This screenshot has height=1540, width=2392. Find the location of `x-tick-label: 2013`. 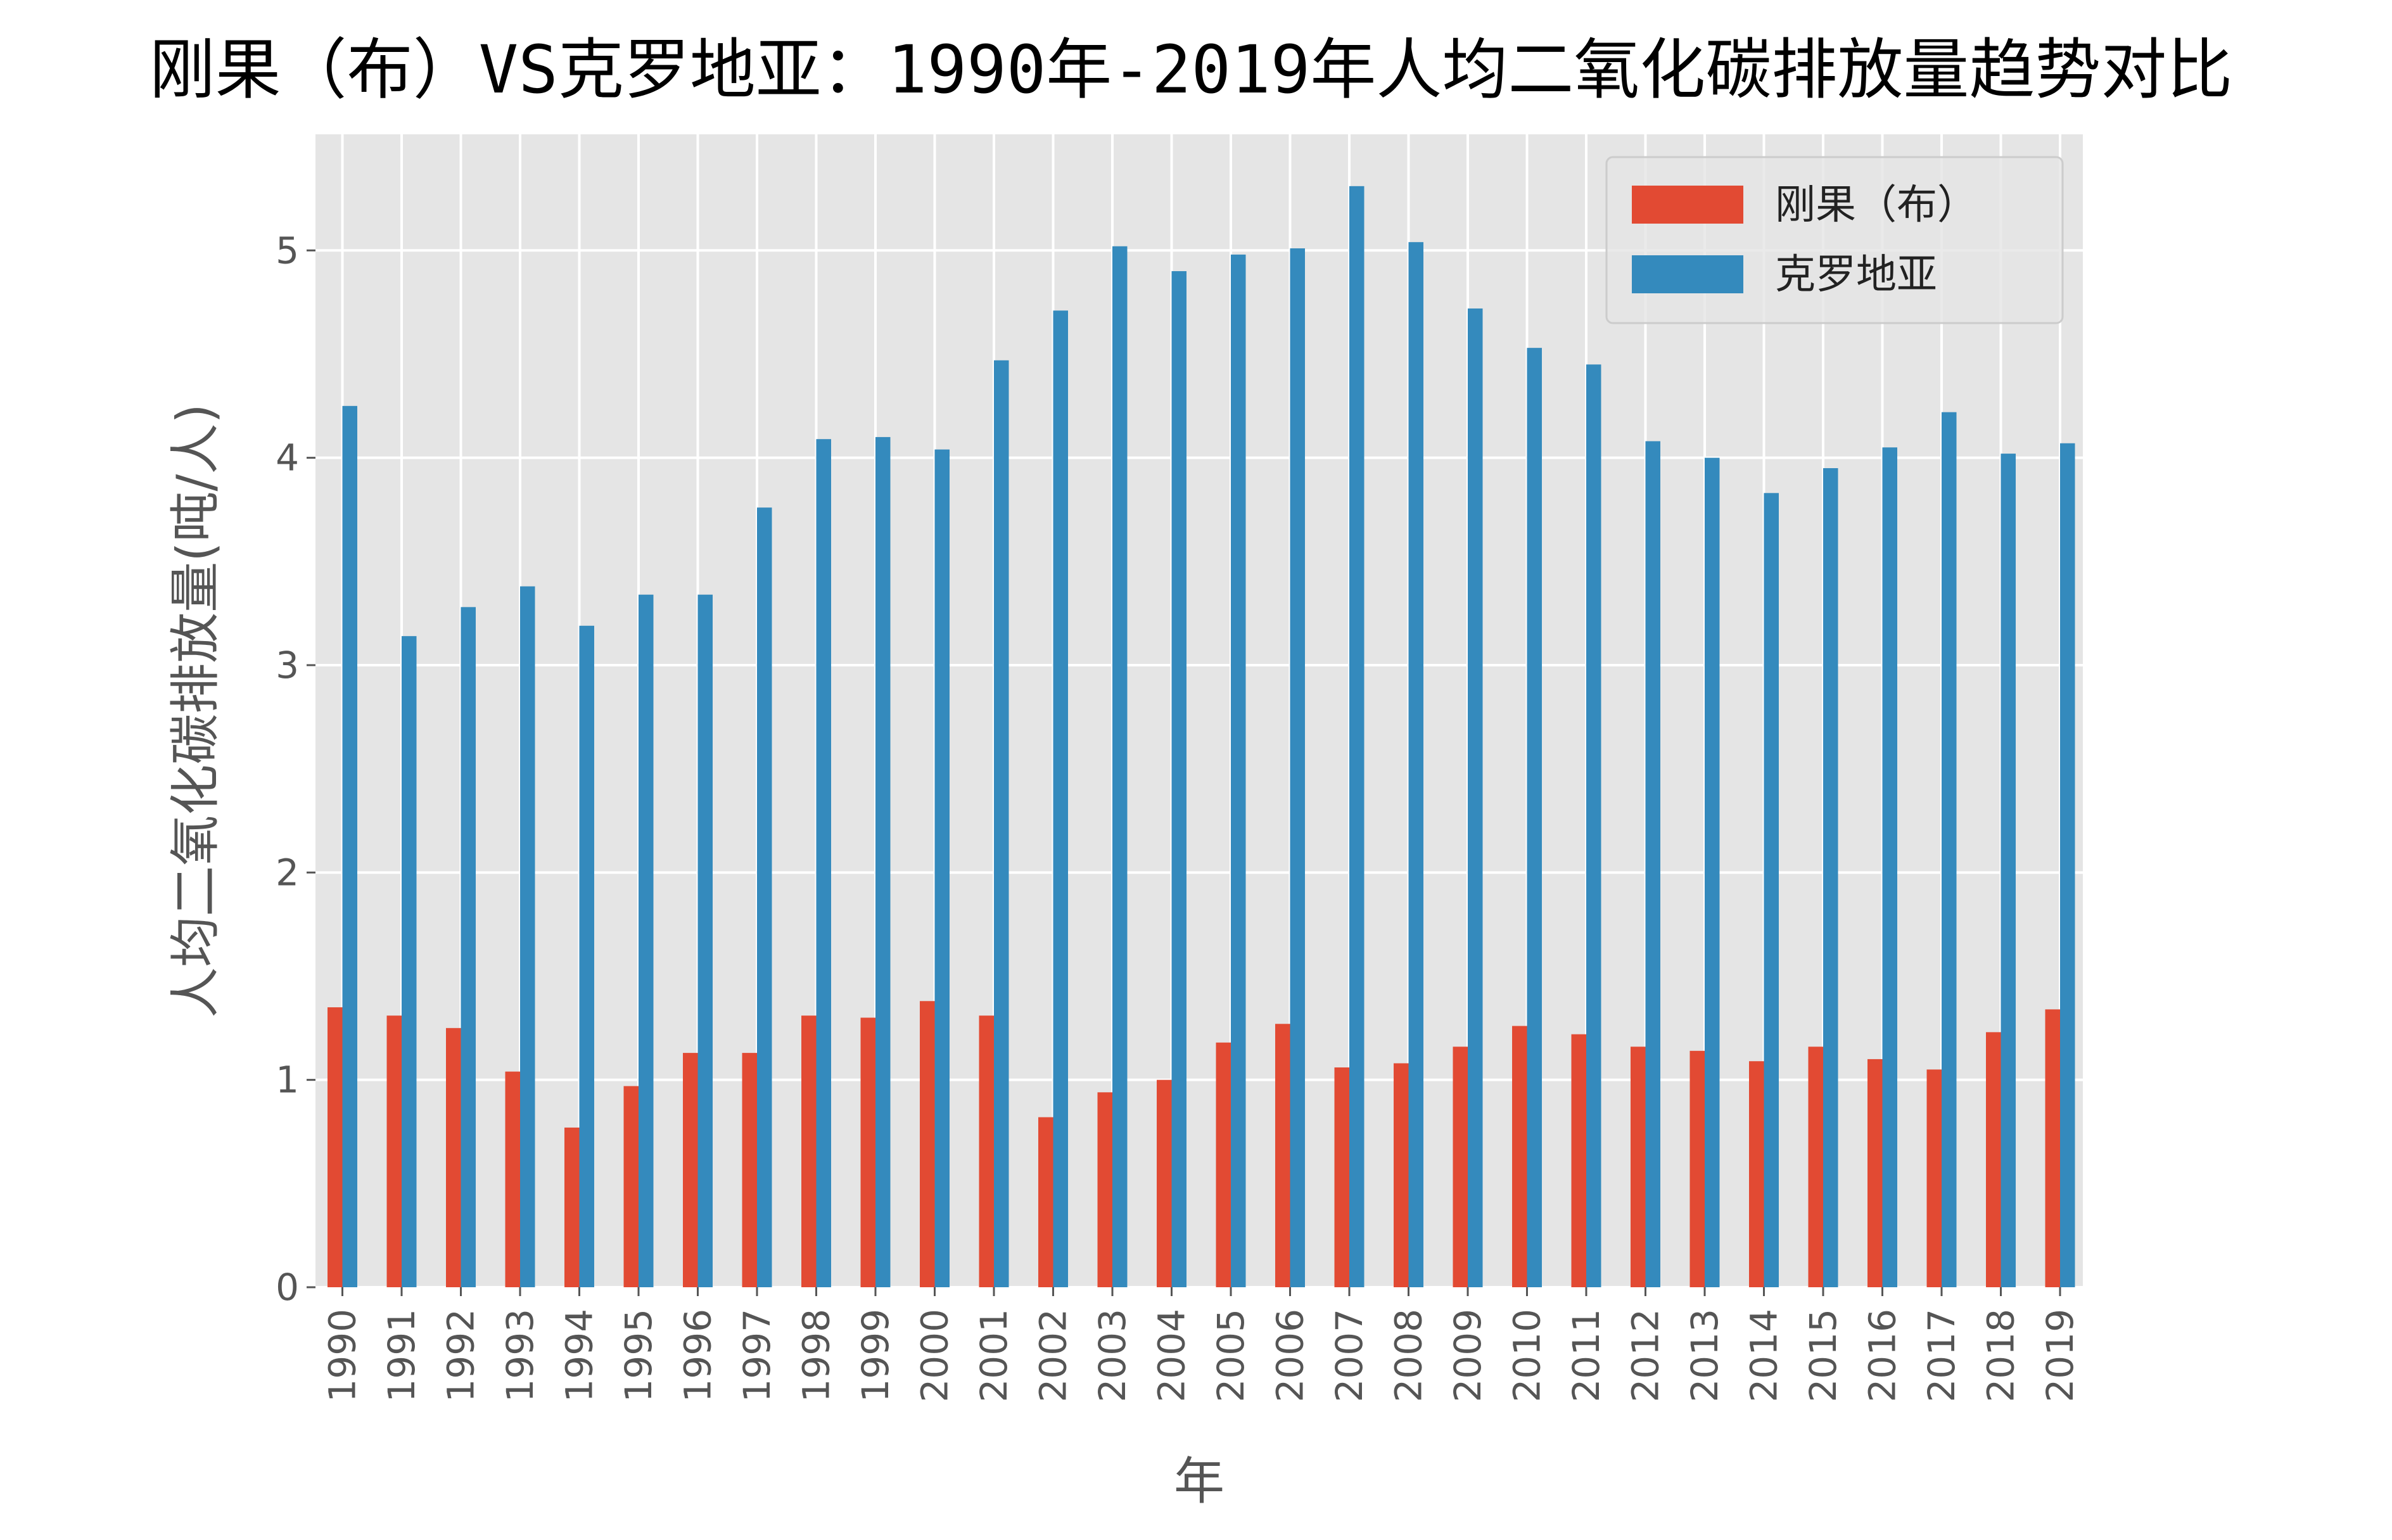

x-tick-label: 2013 is located at coordinates (1704, 1356).